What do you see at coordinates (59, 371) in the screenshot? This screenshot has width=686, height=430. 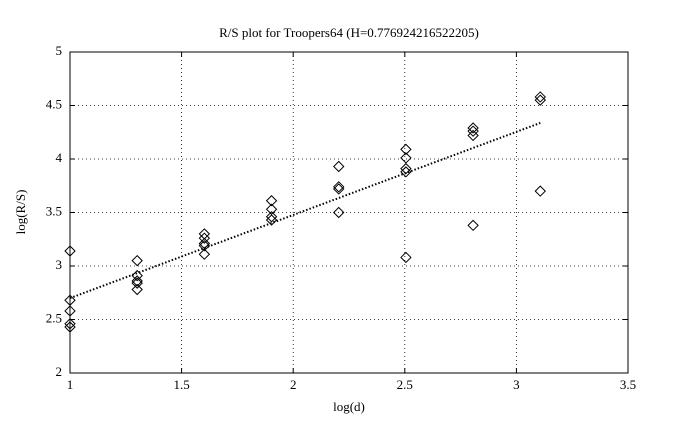 I see `y-tick-label: 2` at bounding box center [59, 371].